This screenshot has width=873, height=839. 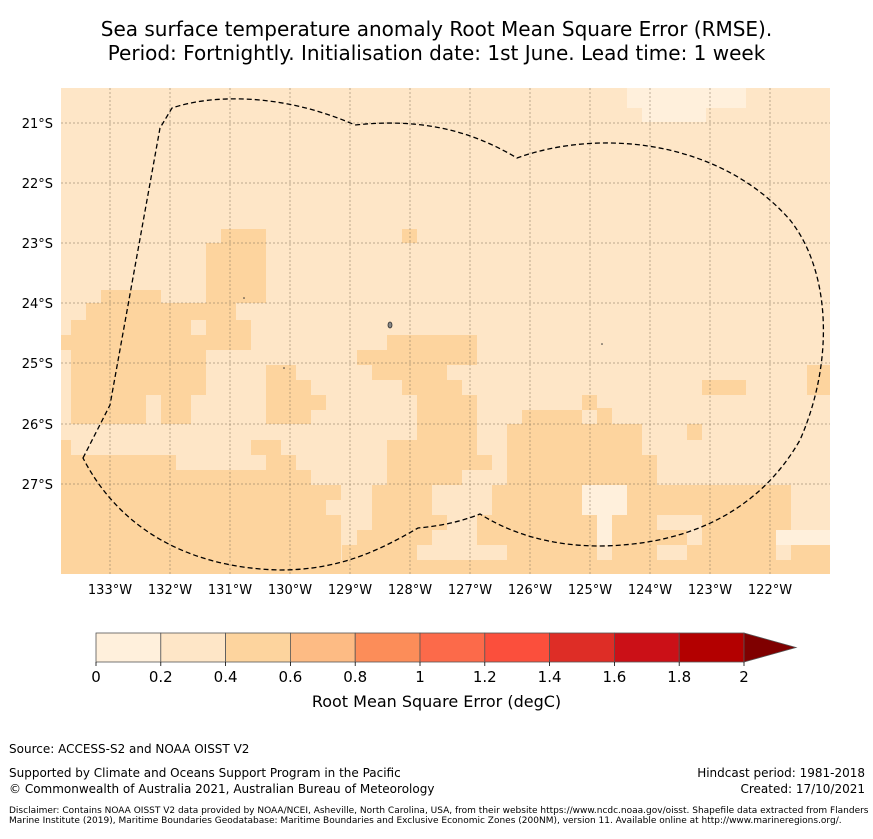 I want to click on lat-tick-label: 23°S, so click(x=37, y=244).